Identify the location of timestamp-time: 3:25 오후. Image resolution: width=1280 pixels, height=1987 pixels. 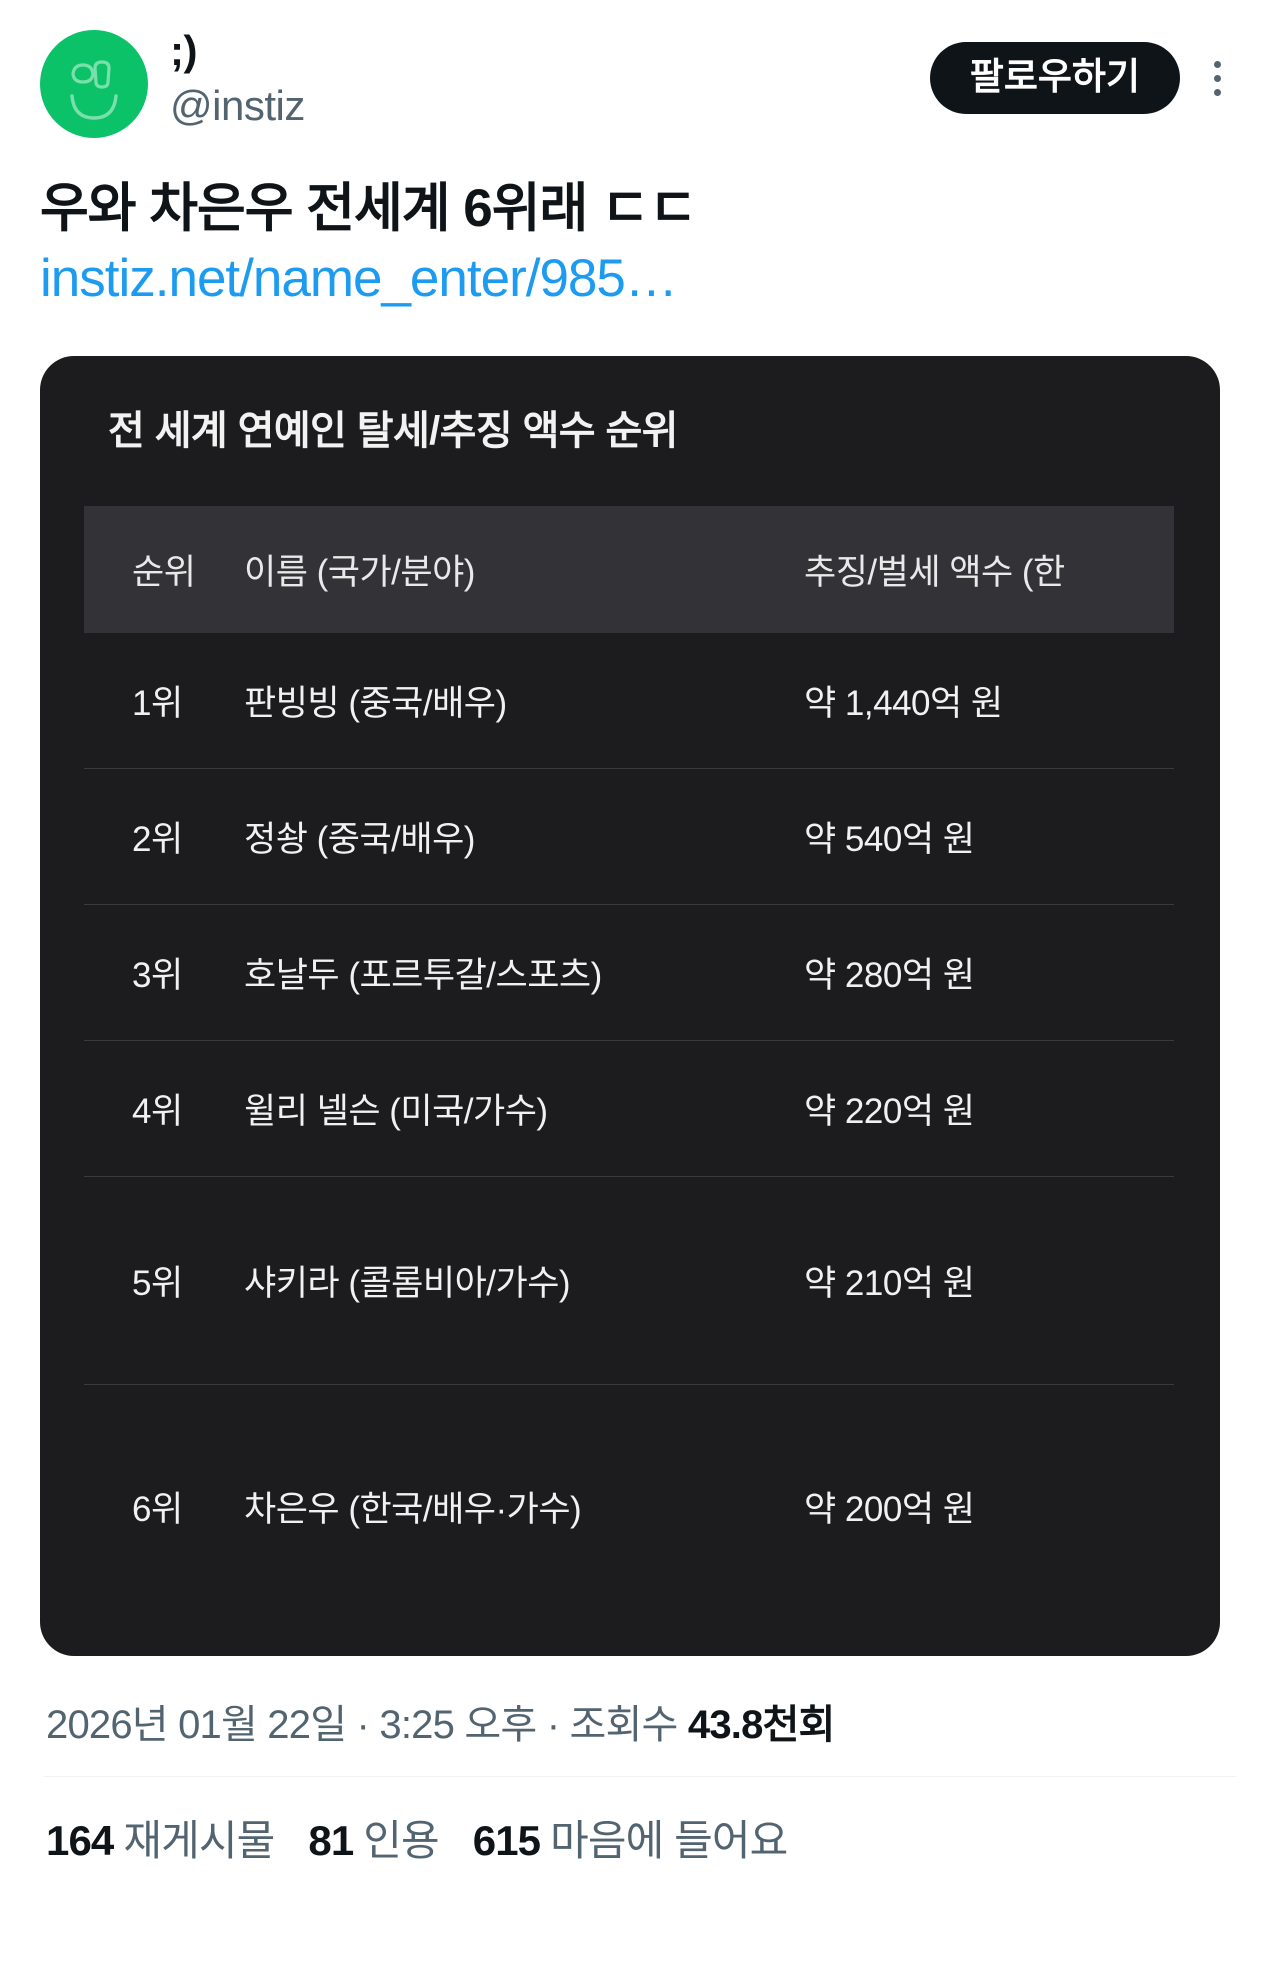
(458, 1724).